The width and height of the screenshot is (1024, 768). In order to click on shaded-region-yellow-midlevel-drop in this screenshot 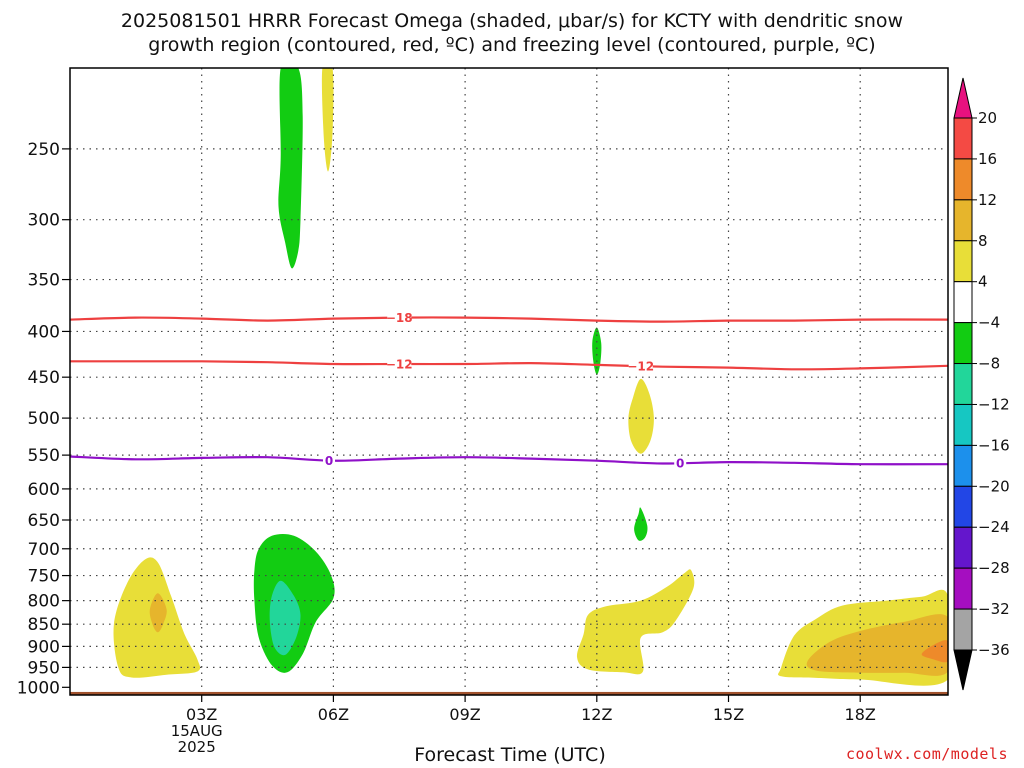, I will do `click(641, 416)`.